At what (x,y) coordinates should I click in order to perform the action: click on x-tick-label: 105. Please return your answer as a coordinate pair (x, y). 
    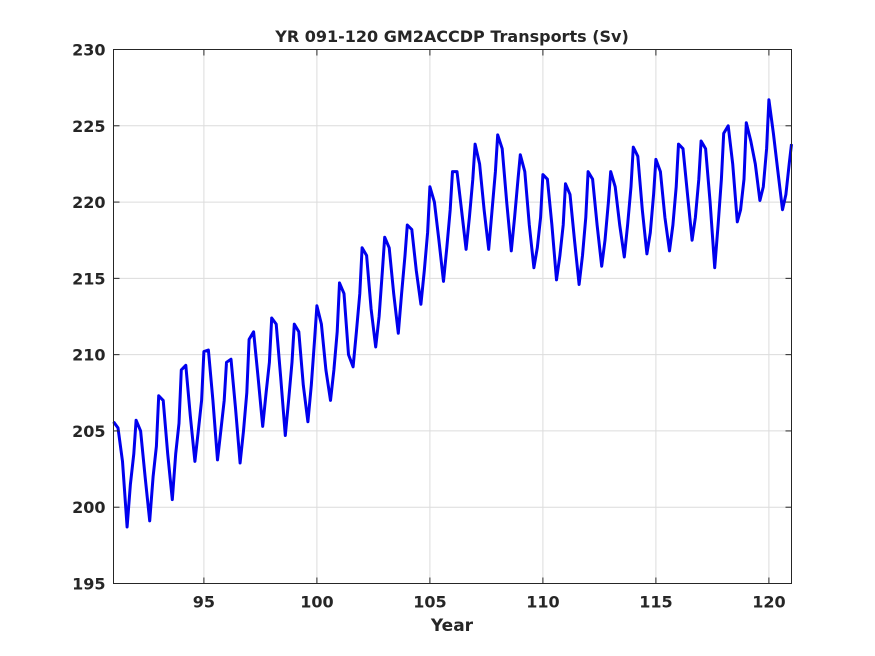
    Looking at the image, I should click on (429, 602).